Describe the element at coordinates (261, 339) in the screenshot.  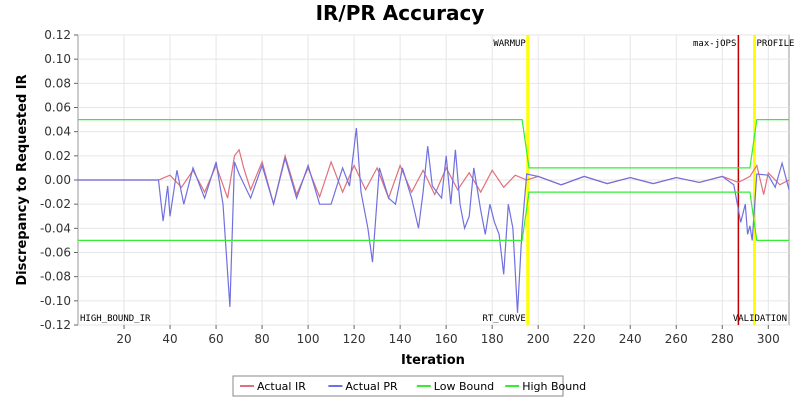
I see `x-tick-label: 80` at that location.